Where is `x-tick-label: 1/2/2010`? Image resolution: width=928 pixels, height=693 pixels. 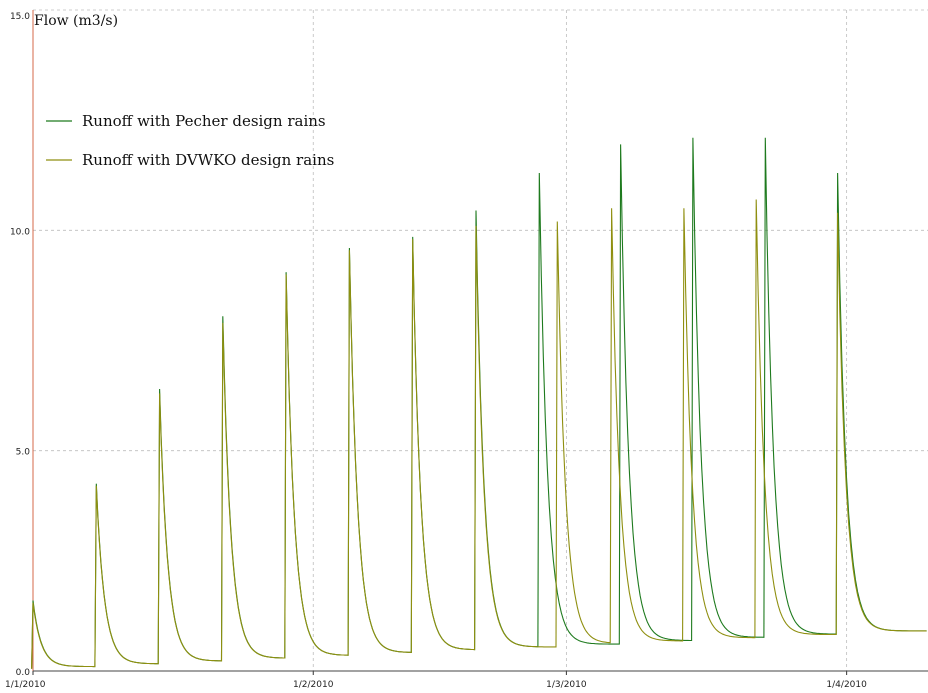
x-tick-label: 1/2/2010 is located at coordinates (313, 685).